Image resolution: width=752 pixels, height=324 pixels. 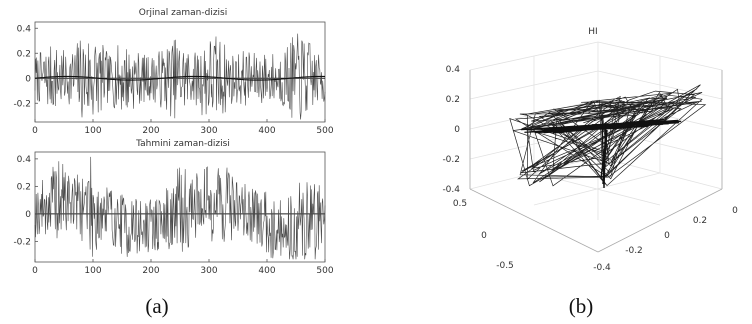 I want to click on z-tick-label: 0.4, so click(x=453, y=70).